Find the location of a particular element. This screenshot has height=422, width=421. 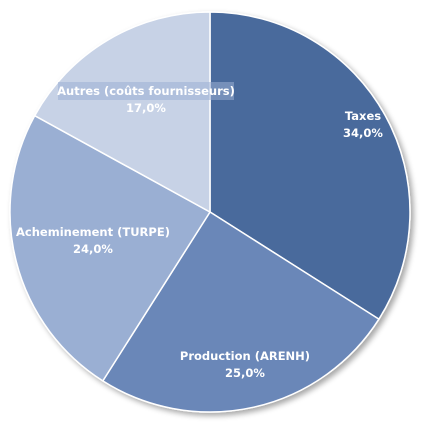

value-label: 25,0% is located at coordinates (245, 373).